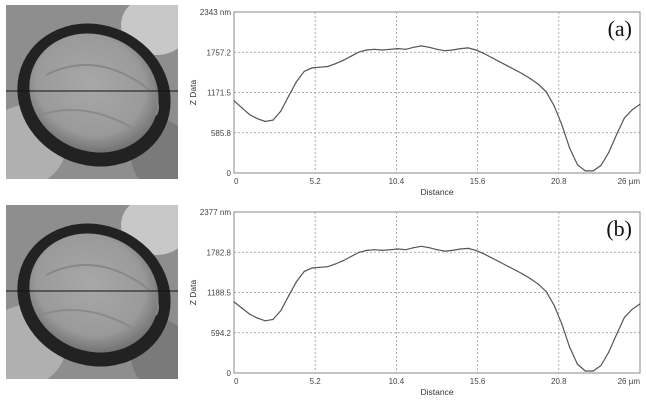 This screenshot has height=400, width=646. What do you see at coordinates (193, 292) in the screenshot?
I see `y-axis-label: Z Data` at bounding box center [193, 292].